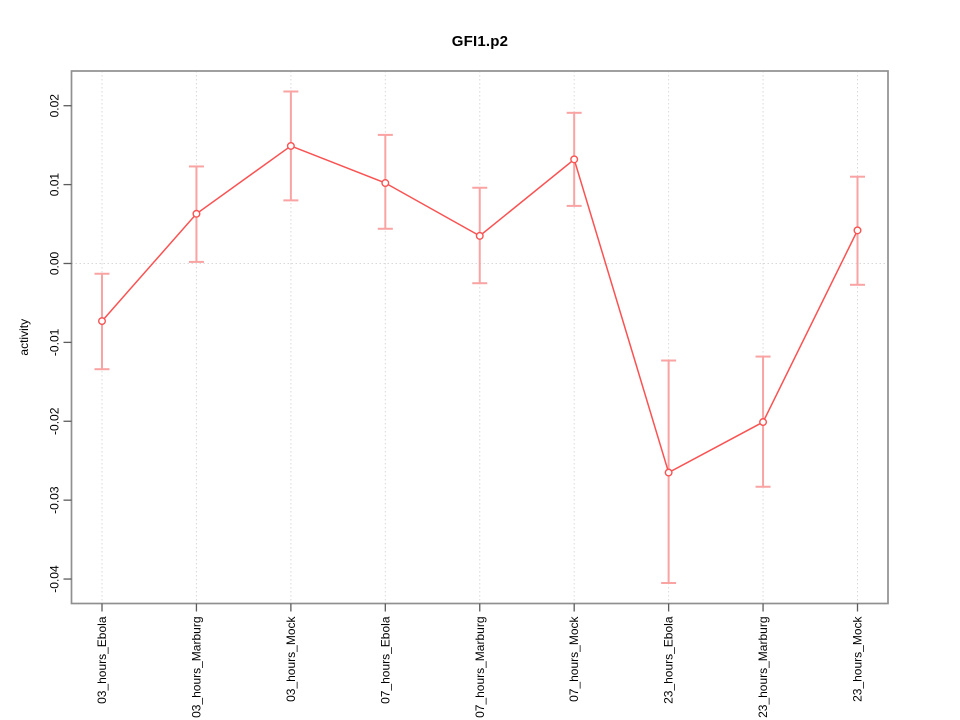  What do you see at coordinates (55, 185) in the screenshot?
I see `y-tick-label: 0.01` at bounding box center [55, 185].